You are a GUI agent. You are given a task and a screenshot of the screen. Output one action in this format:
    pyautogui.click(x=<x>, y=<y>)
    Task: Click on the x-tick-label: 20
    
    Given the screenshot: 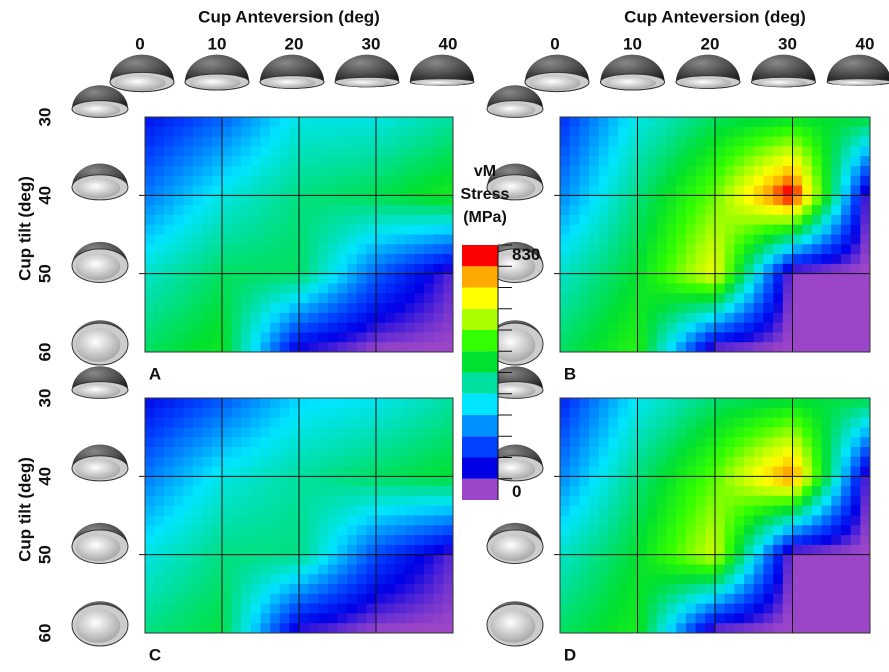 What is the action you would take?
    pyautogui.click(x=710, y=43)
    